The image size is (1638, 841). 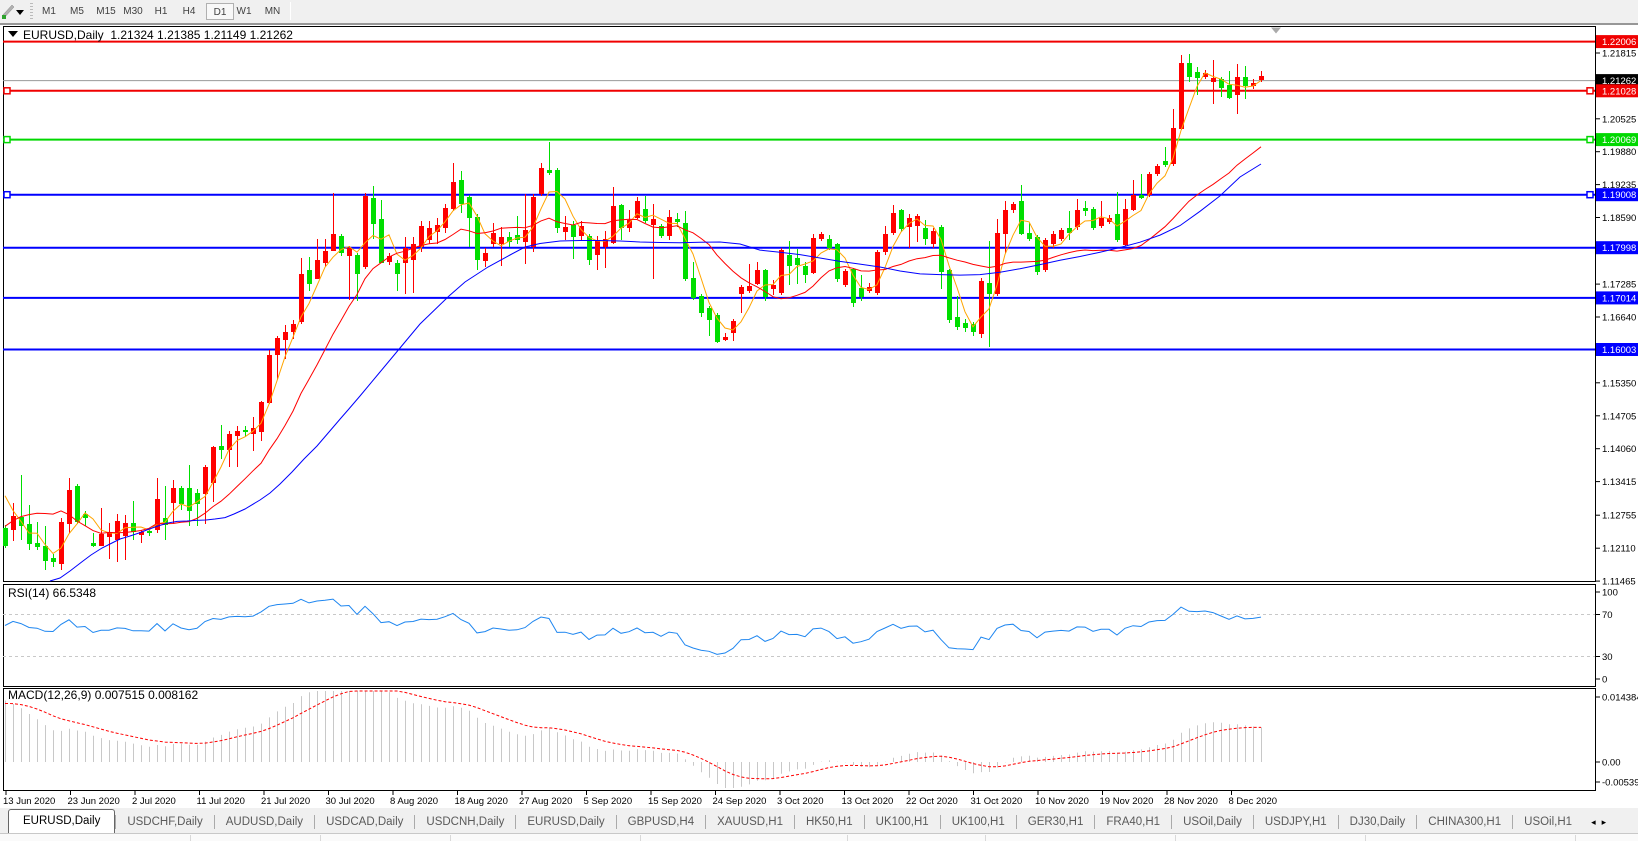 I want to click on svg-text: 27 Aug 2020, so click(x=545, y=801).